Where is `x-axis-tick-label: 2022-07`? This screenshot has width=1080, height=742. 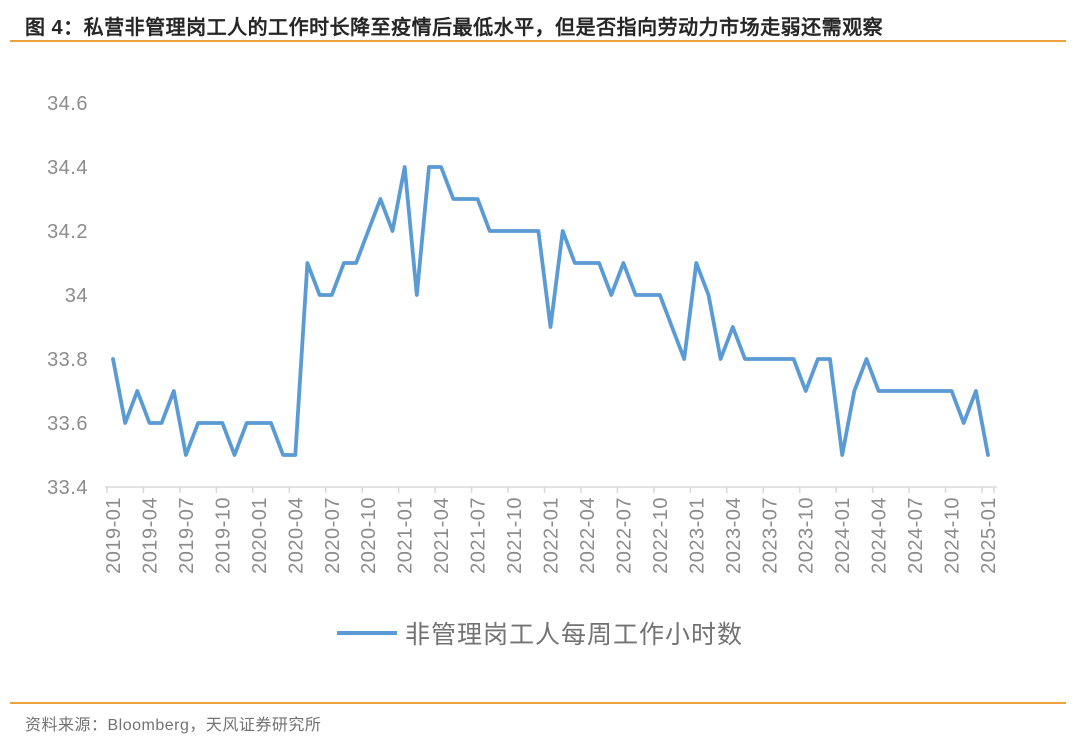 x-axis-tick-label: 2022-07 is located at coordinates (624, 535).